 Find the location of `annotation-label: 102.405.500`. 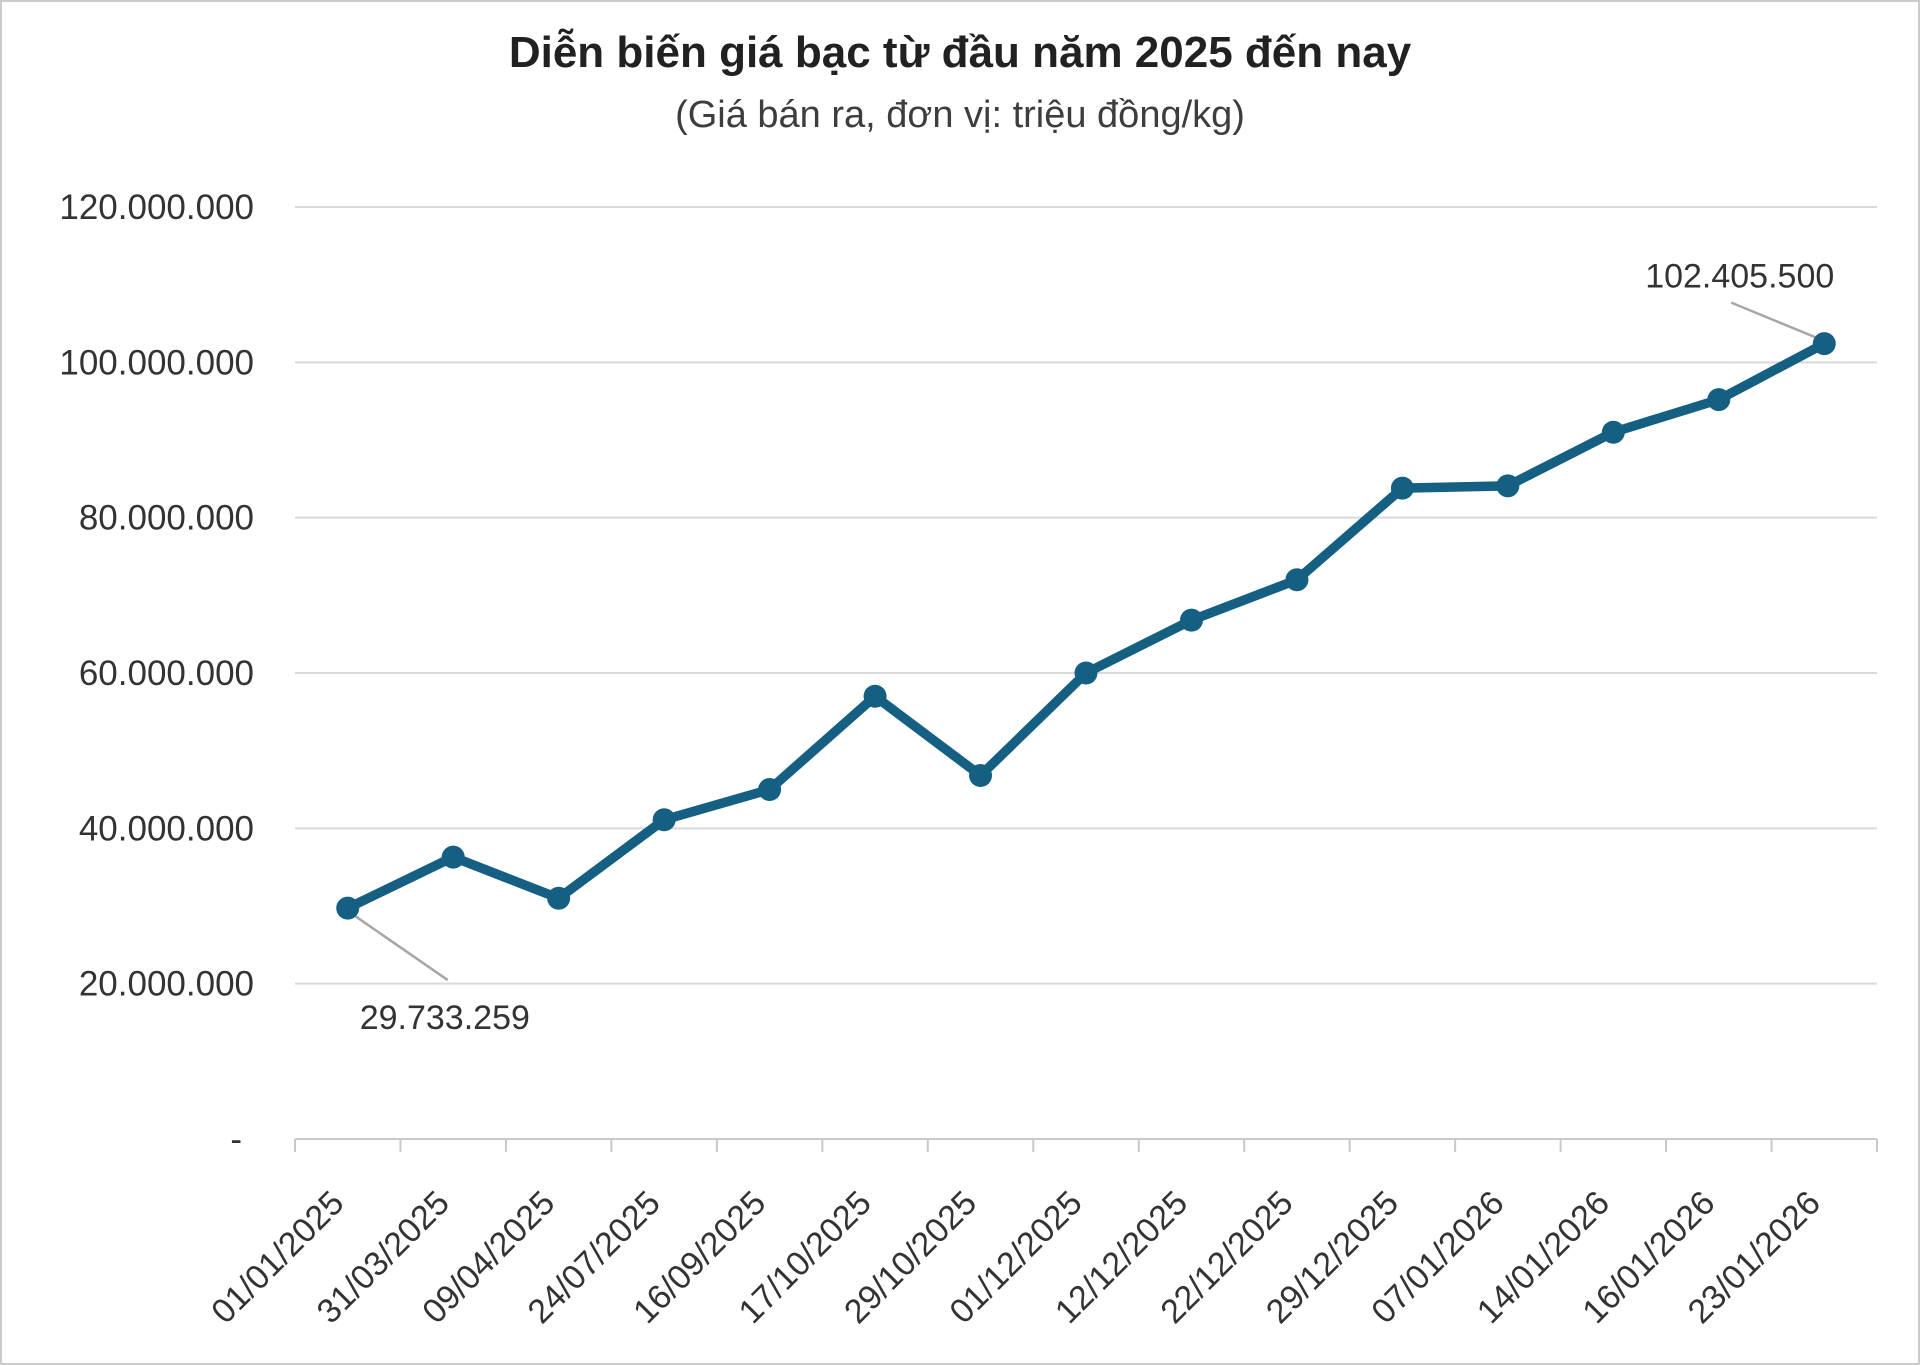

annotation-label: 102.405.500 is located at coordinates (1739, 277).